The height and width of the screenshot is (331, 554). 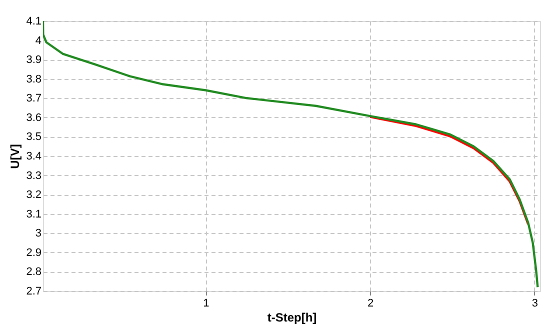 What do you see at coordinates (34, 98) in the screenshot?
I see `y-tick-label: 3.7` at bounding box center [34, 98].